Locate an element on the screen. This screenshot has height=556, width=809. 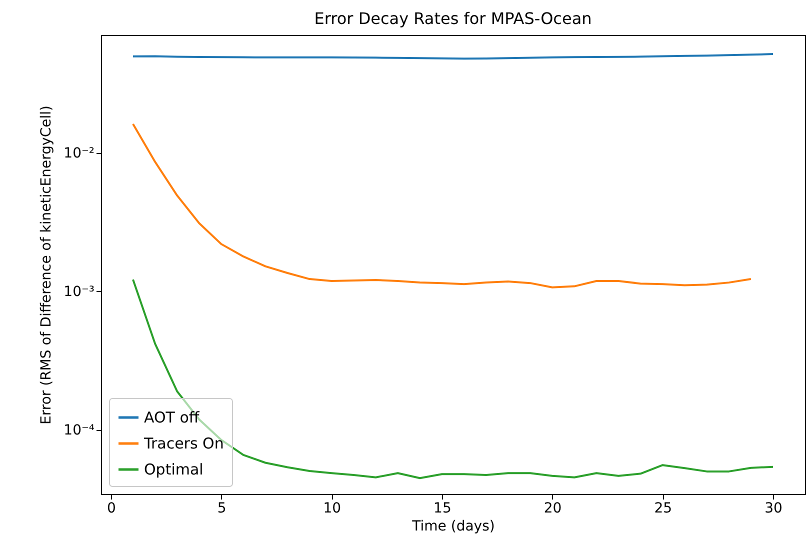
x-tick-label: 25 is located at coordinates (663, 508).